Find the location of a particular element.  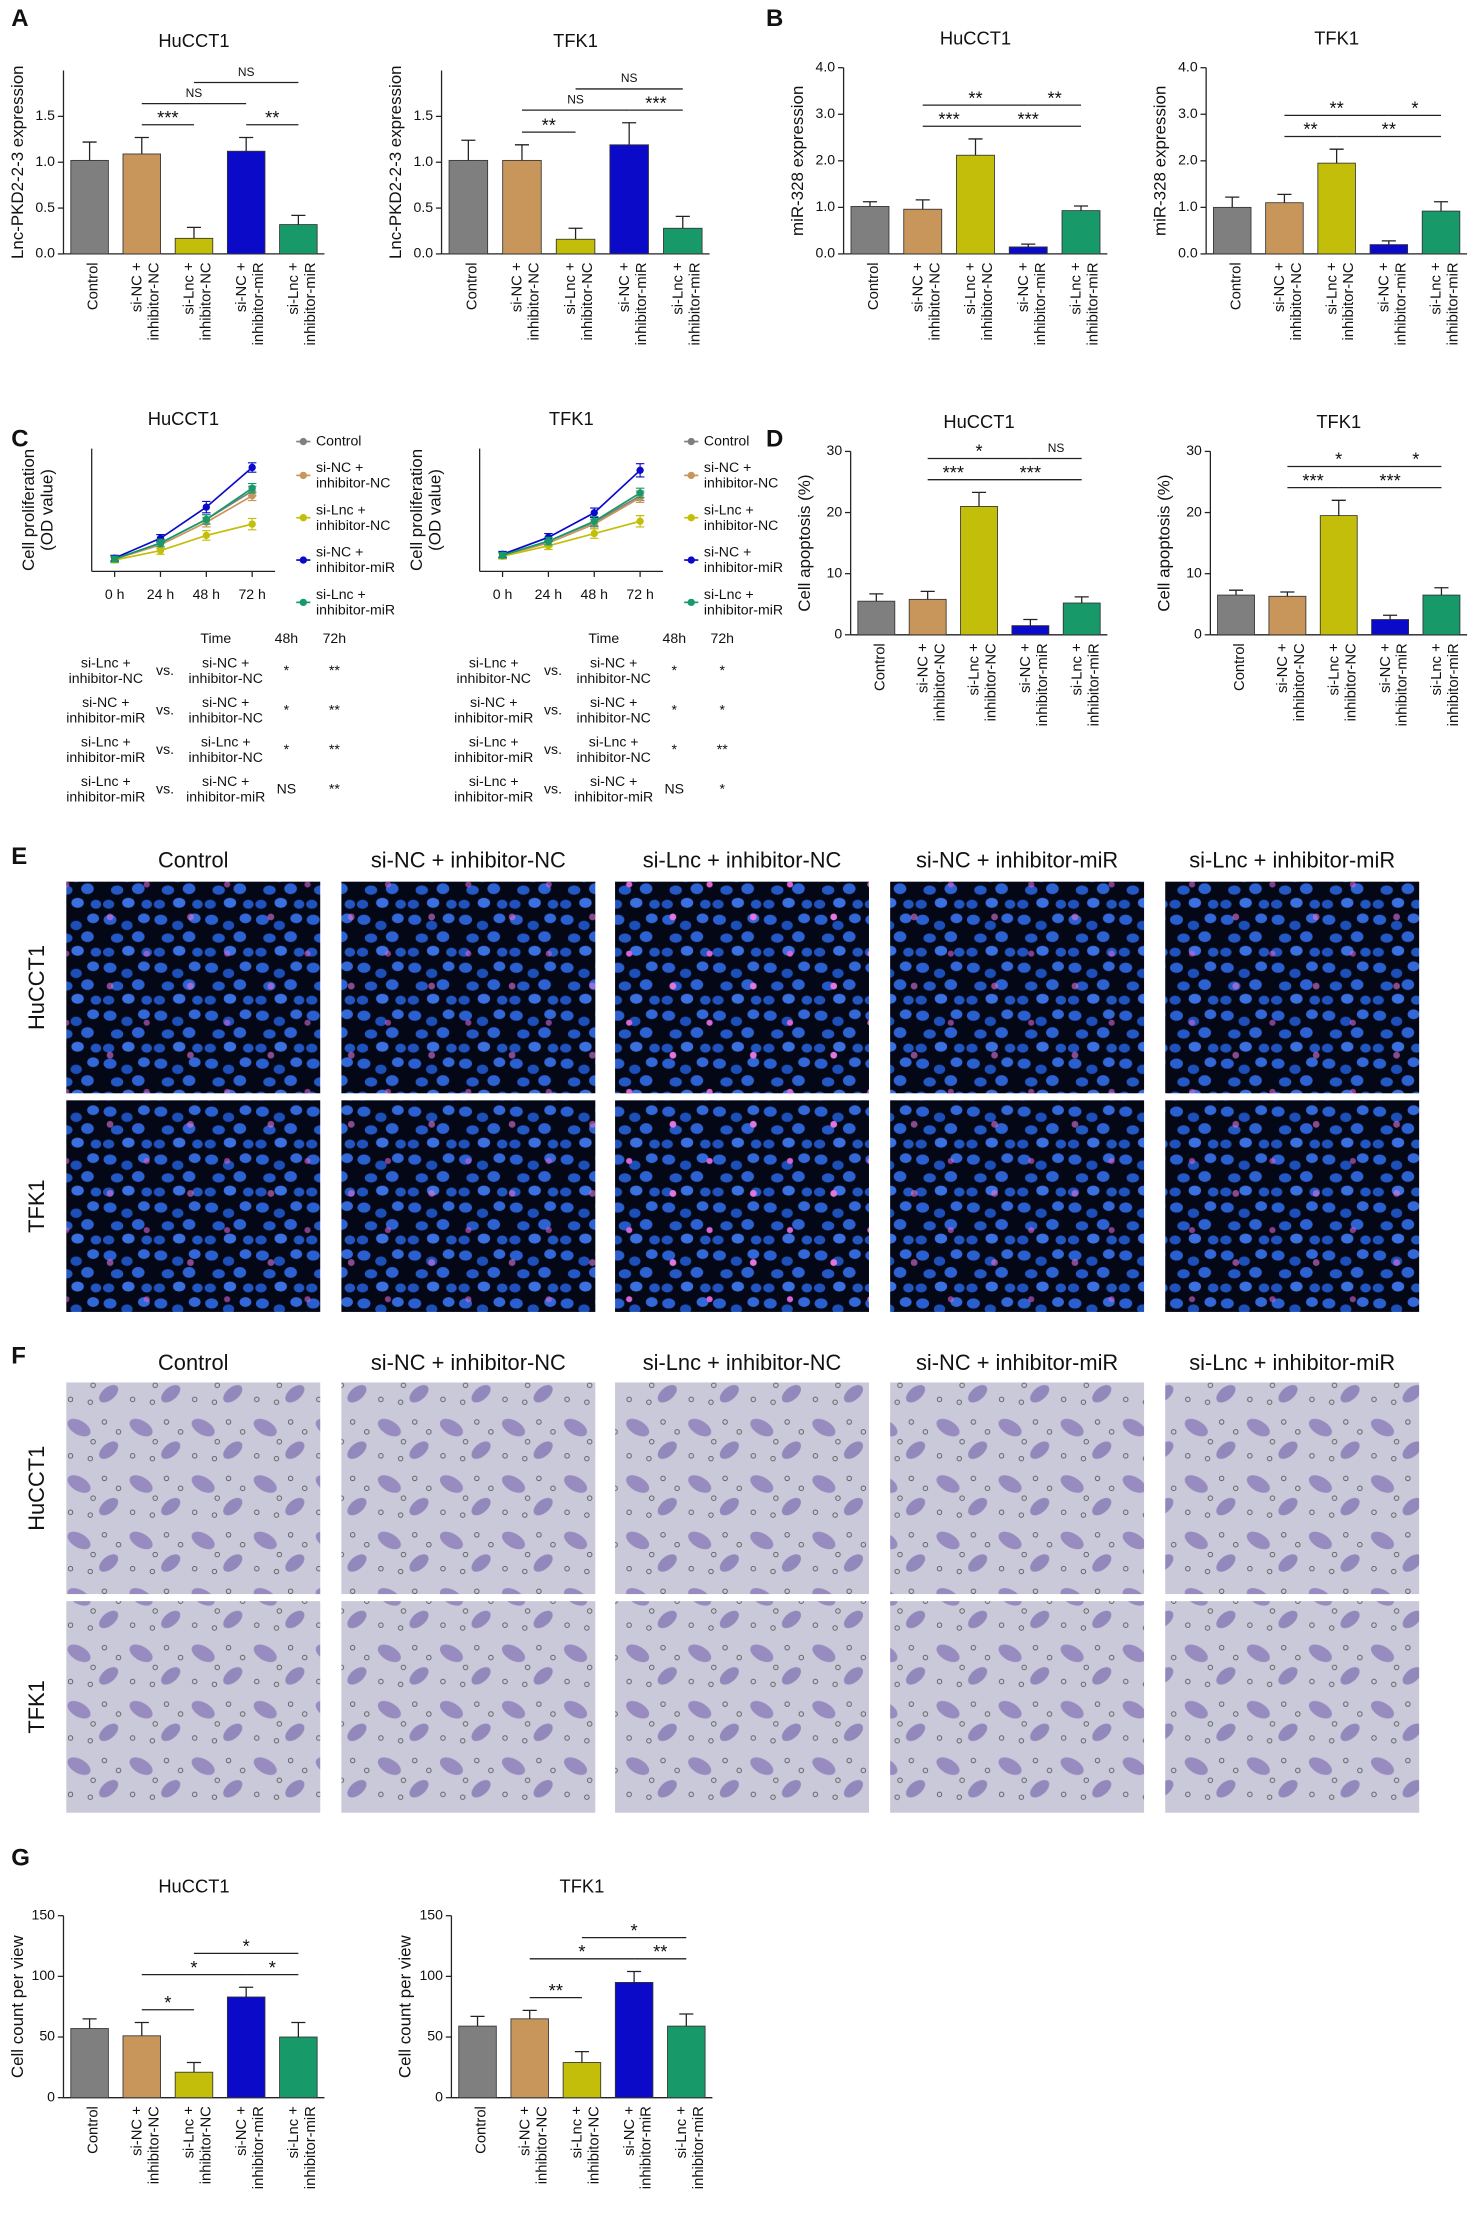

y-tick-label: 30 is located at coordinates (1194, 450).